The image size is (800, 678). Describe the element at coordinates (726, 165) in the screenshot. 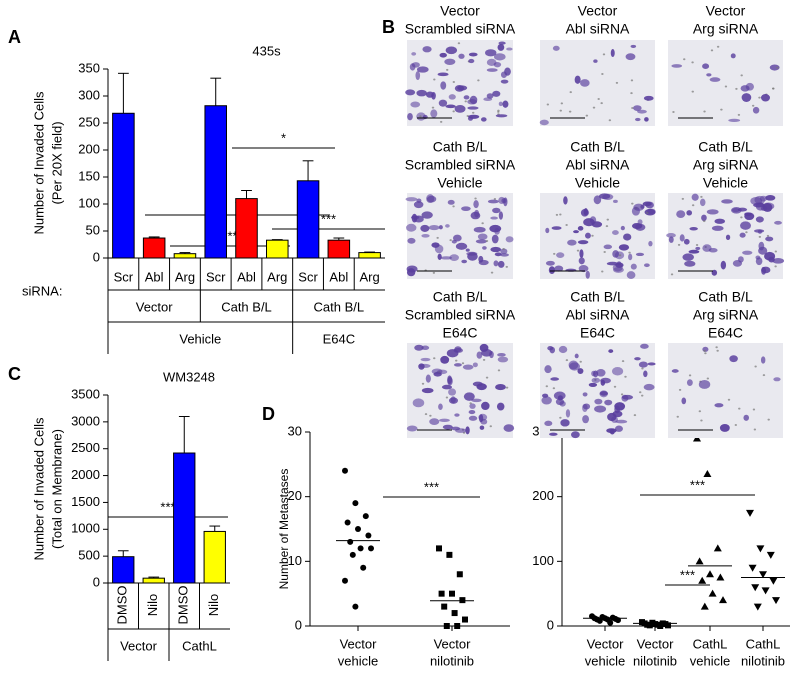

I see `image-caption: Arg siRNA` at that location.